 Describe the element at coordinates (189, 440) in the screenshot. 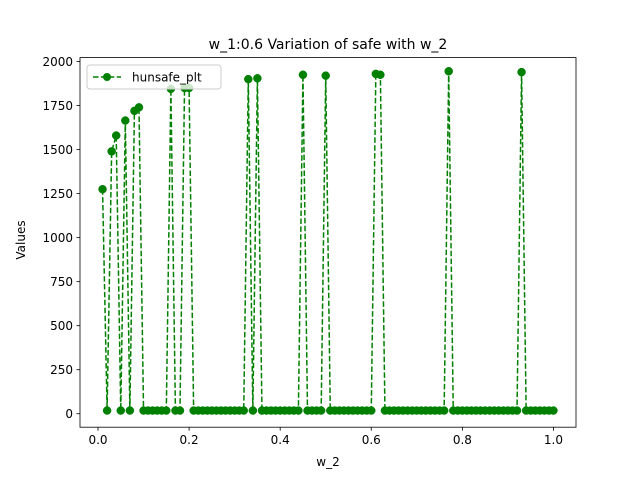

I see `x-tick-label: 0.2` at that location.